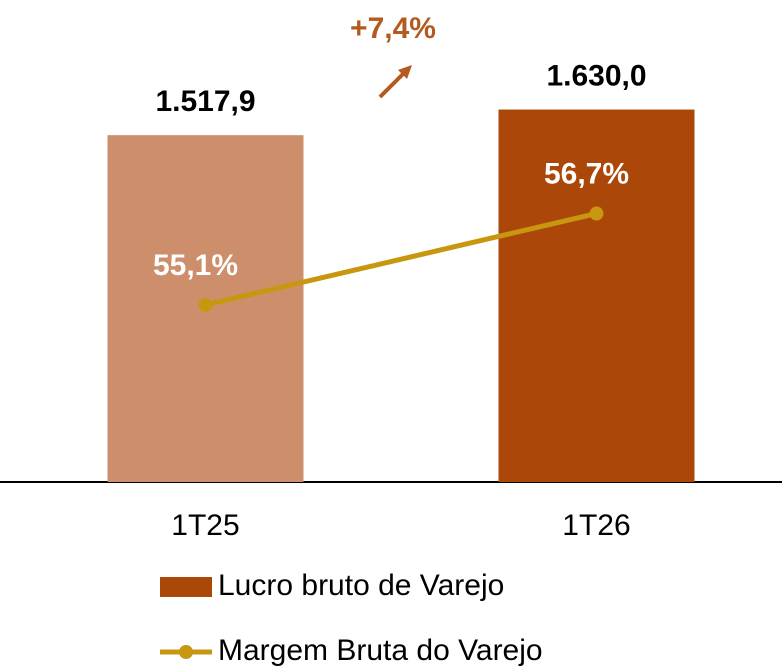 The width and height of the screenshot is (782, 668). What do you see at coordinates (380, 650) in the screenshot?
I see `legend-label: Margem Bruta do Varejo` at bounding box center [380, 650].